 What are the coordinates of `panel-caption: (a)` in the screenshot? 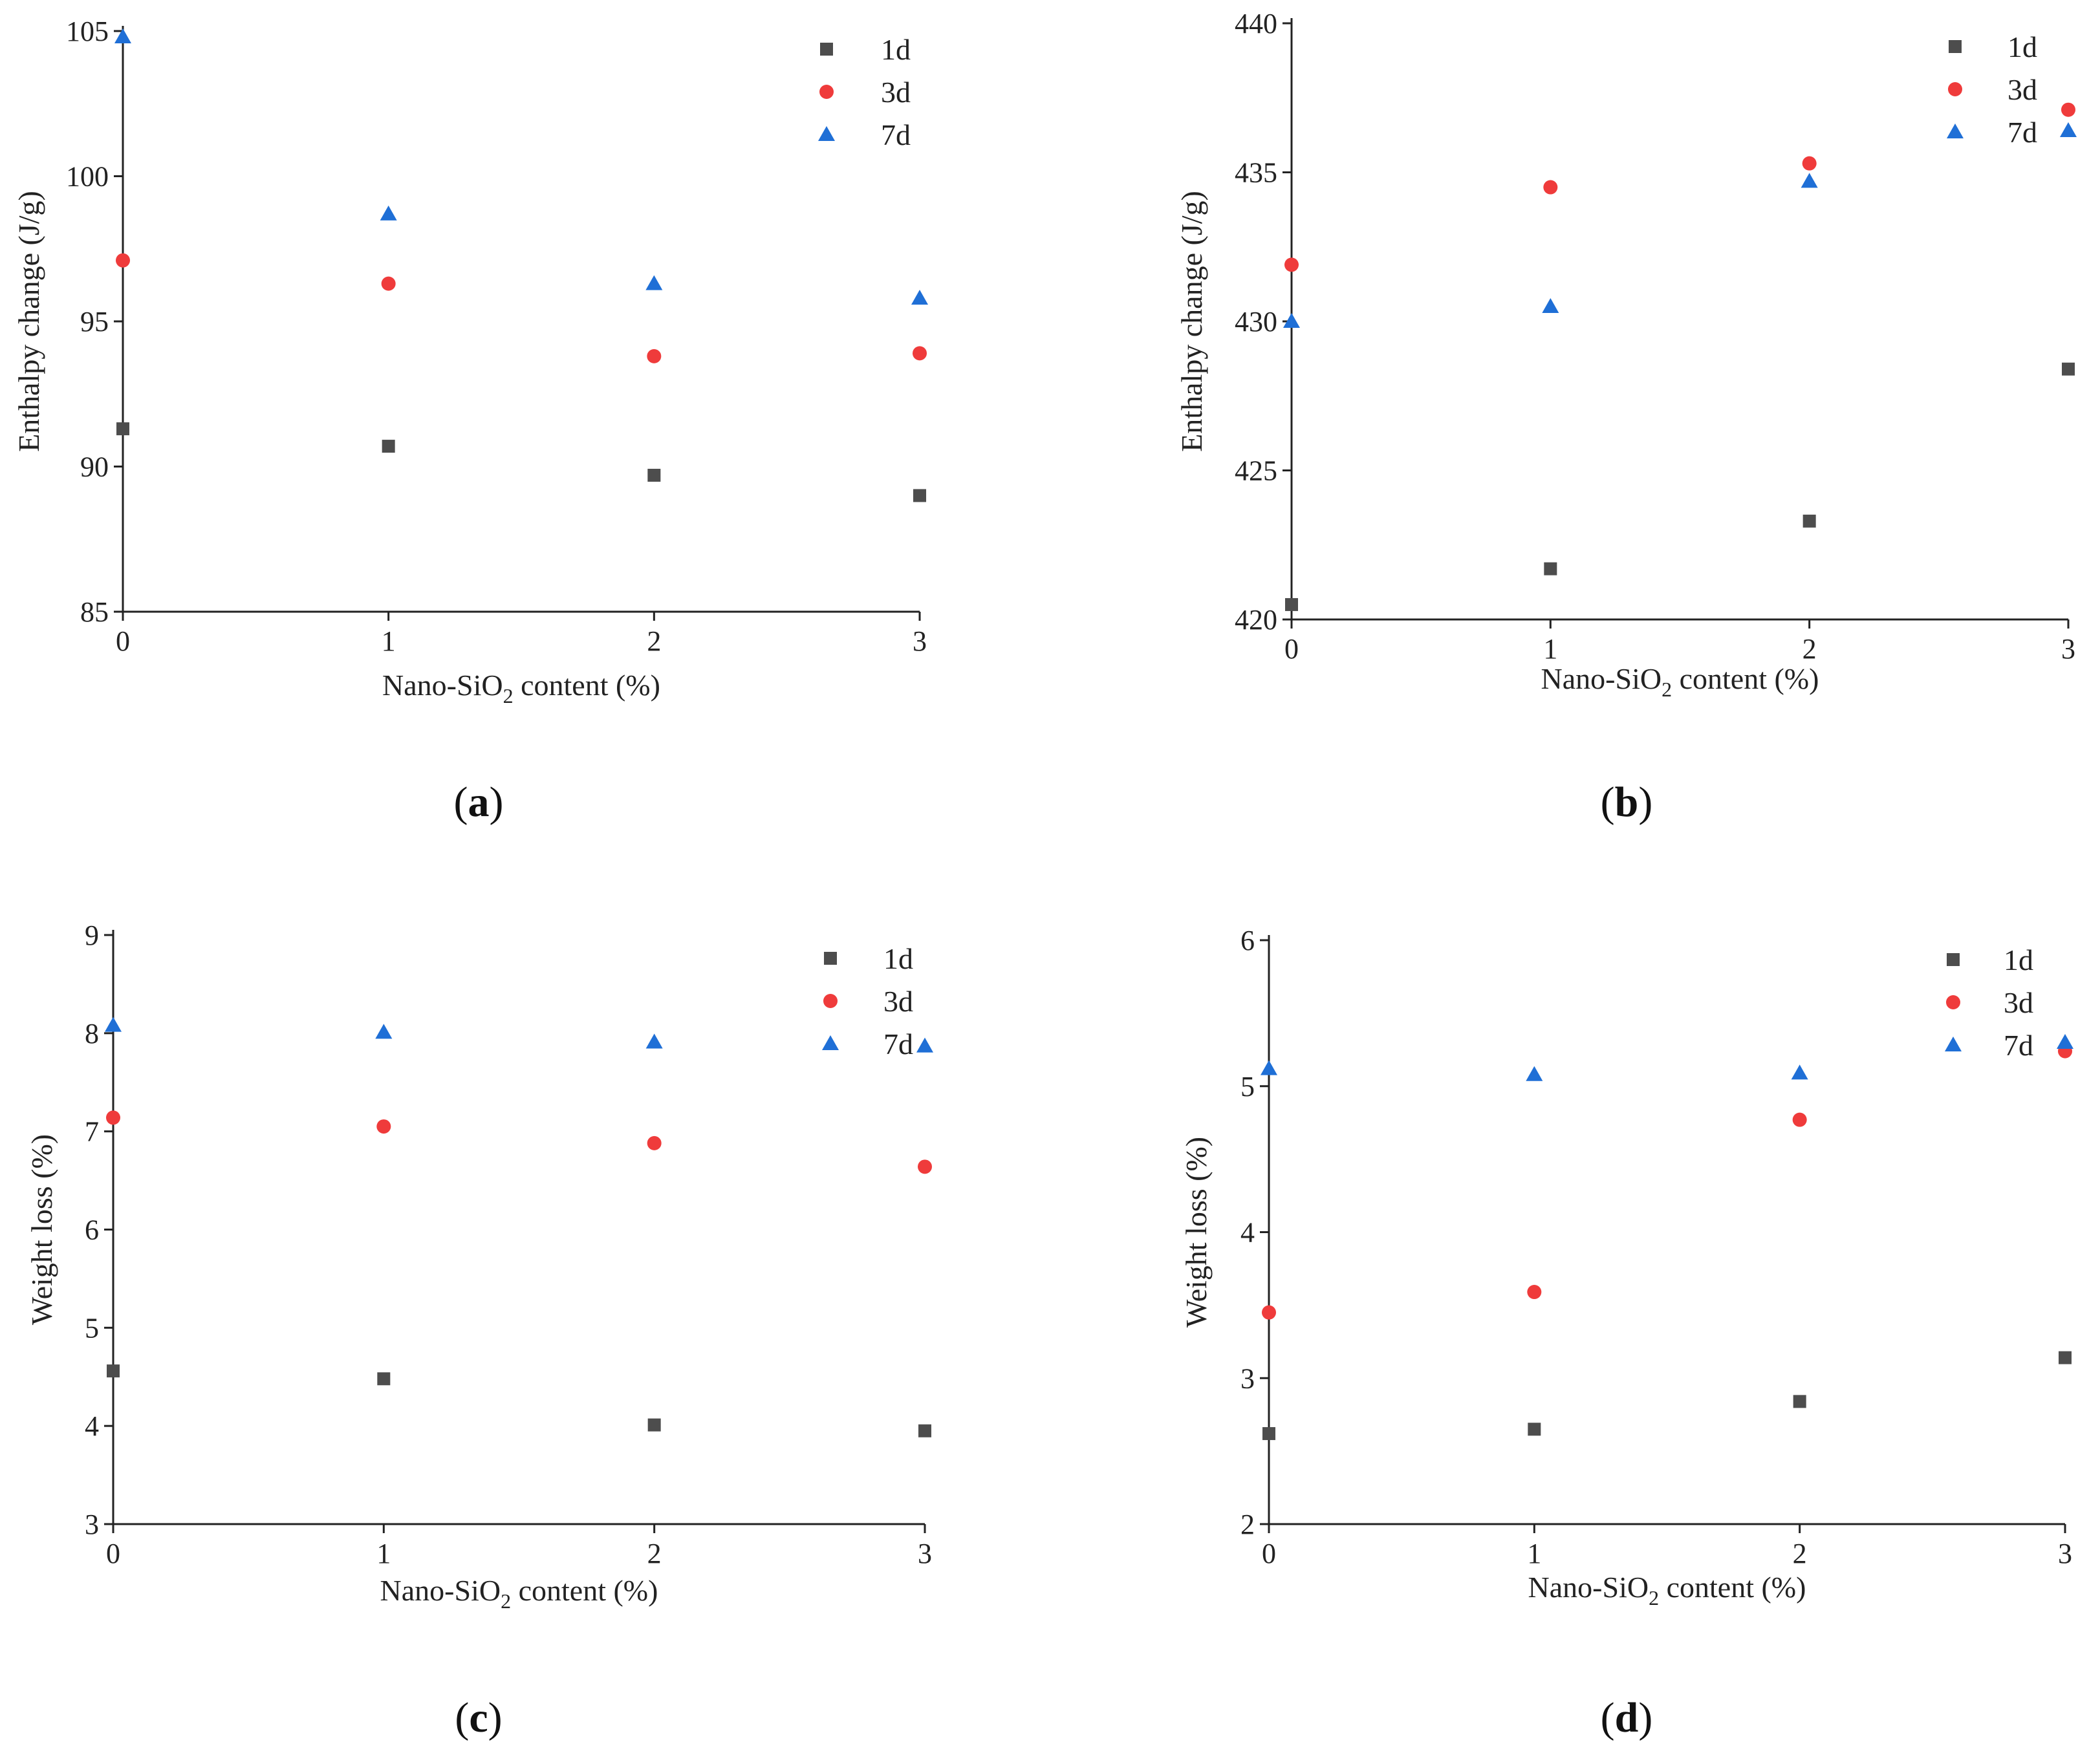 It's located at (479, 802).